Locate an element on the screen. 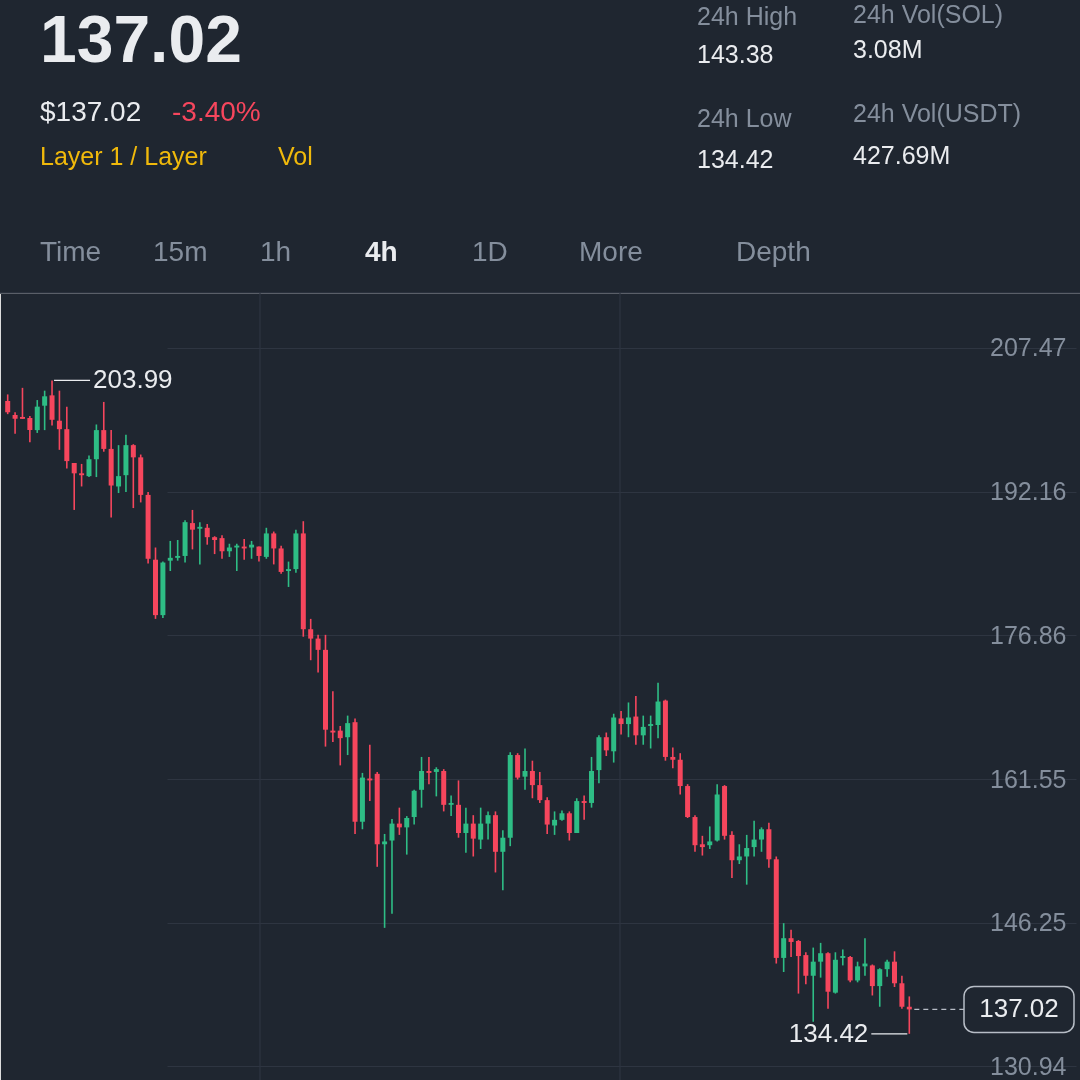 The width and height of the screenshot is (1080, 1080). text: Time is located at coordinates (71, 251).